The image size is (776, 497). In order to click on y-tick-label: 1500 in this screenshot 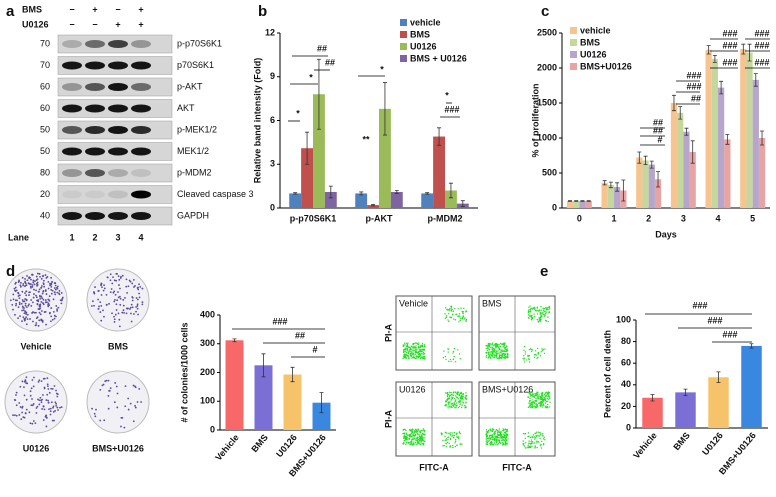, I will do `click(547, 102)`.